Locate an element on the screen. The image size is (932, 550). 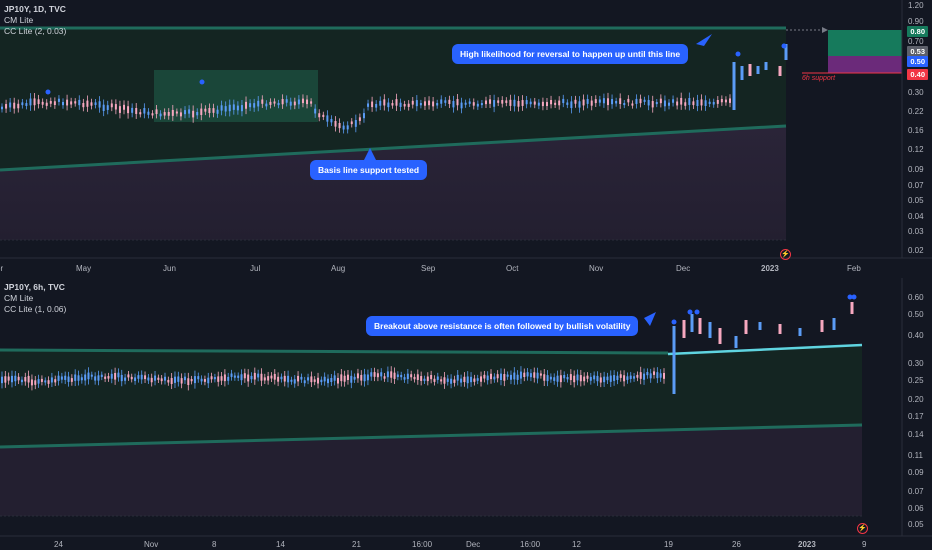
time-axis-label: 19 is located at coordinates (668, 544).